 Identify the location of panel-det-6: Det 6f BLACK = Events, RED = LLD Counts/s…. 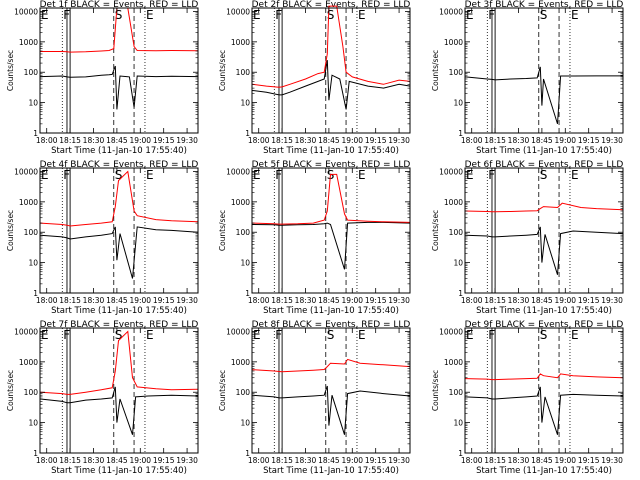
(527, 238).